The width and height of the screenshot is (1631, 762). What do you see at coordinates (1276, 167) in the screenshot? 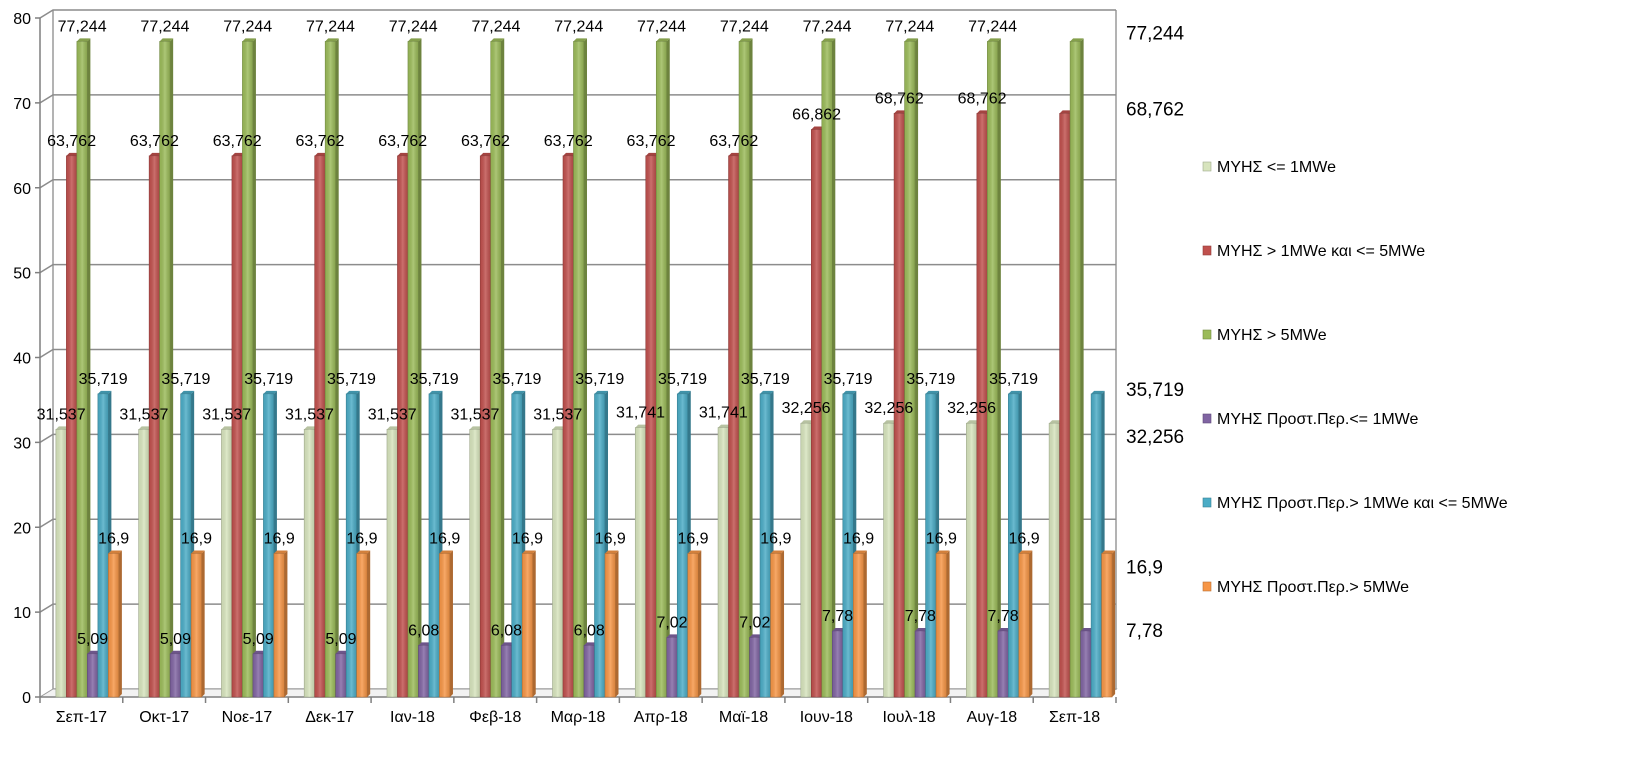
I see `legend-label: ΜΥΗΣ <= 1MWe` at bounding box center [1276, 167].